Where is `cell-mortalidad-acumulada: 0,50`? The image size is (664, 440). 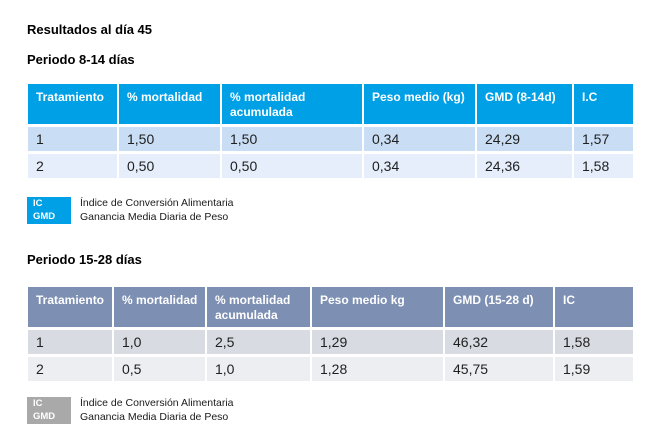
cell-mortalidad-acumulada: 0,50 is located at coordinates (292, 166).